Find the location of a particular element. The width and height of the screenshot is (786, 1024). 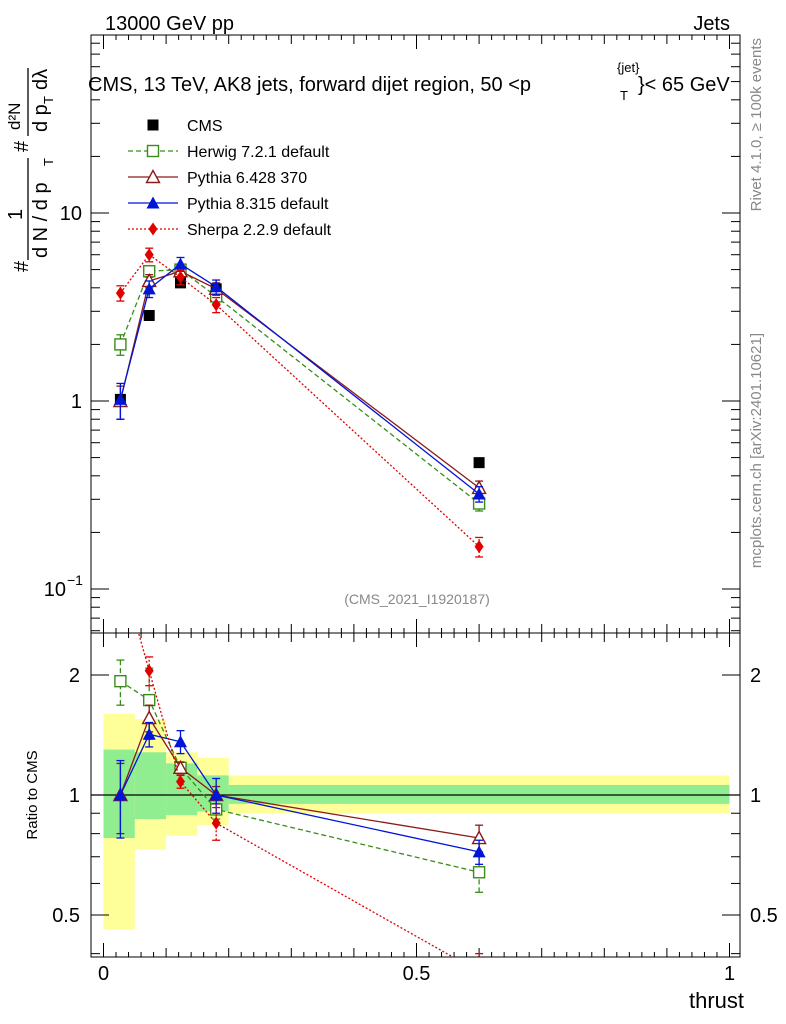

x-axis-label: thrust is located at coordinates (716, 1000).